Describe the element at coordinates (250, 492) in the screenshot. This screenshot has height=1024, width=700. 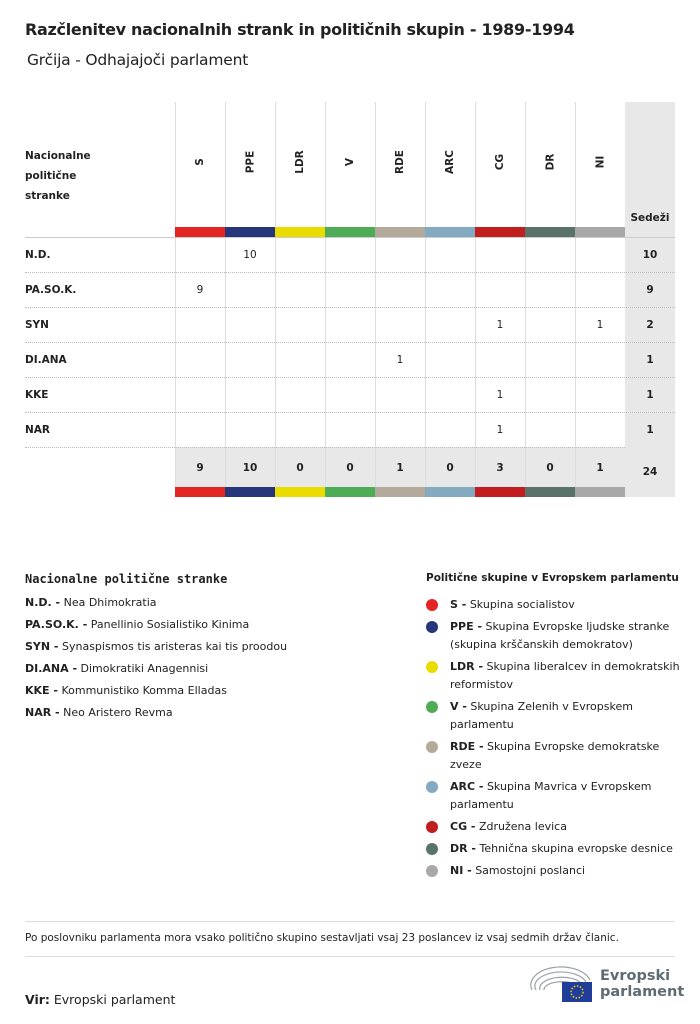
I see `group-color-bar-bottom-ppe` at that location.